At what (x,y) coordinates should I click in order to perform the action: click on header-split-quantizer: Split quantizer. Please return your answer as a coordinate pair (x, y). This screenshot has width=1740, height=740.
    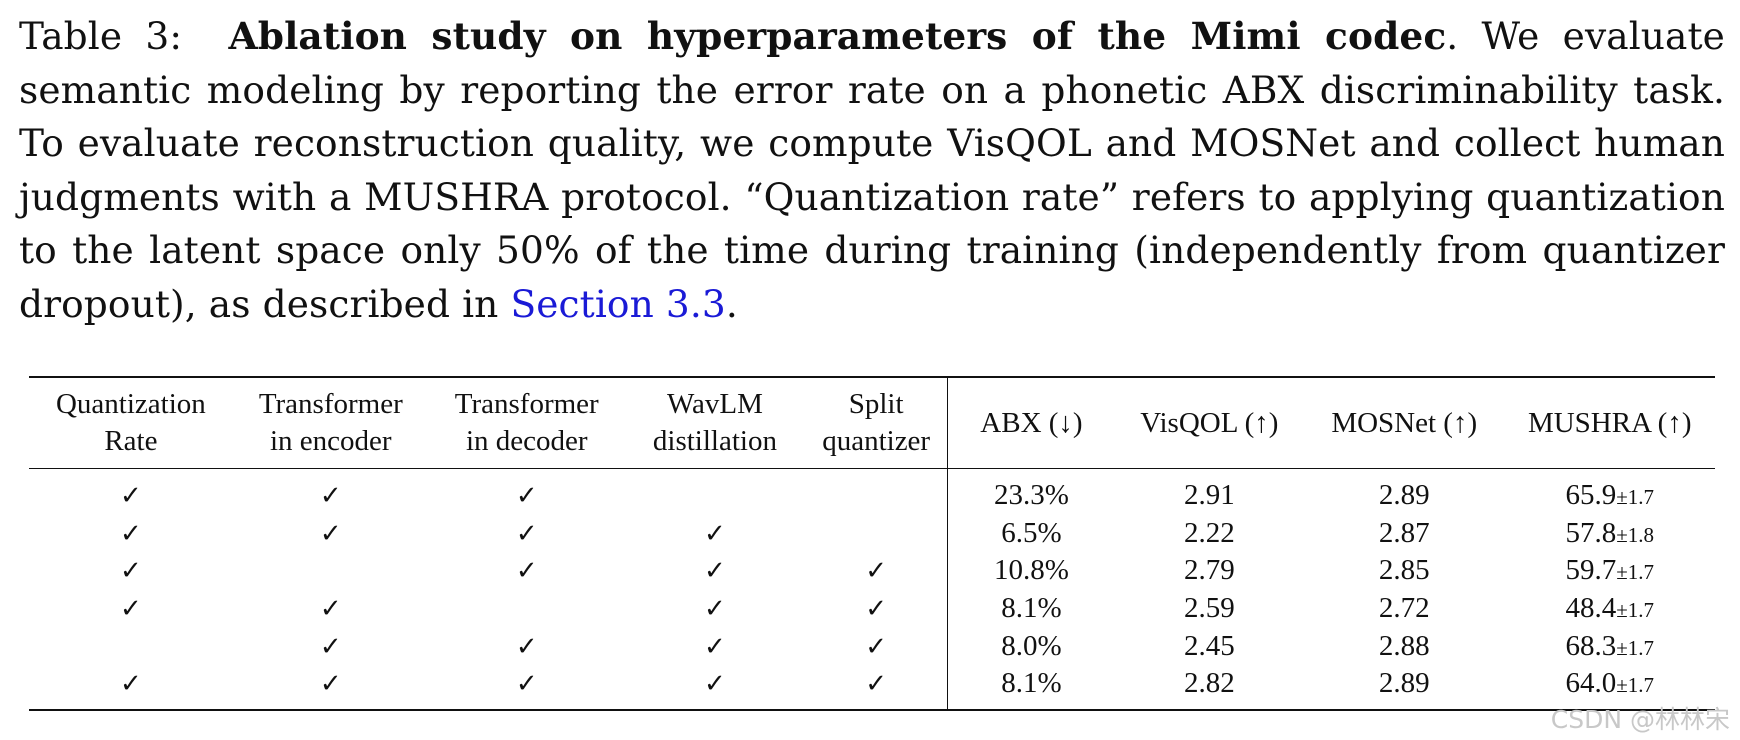
    Looking at the image, I should click on (877, 422).